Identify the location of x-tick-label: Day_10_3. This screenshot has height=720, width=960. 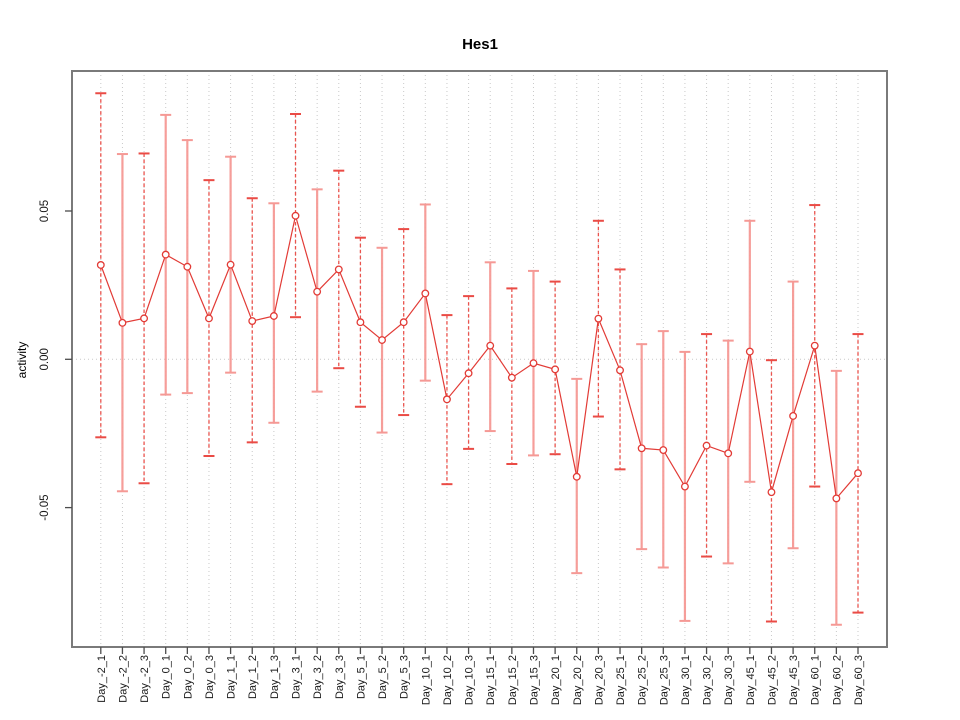
(470, 680).